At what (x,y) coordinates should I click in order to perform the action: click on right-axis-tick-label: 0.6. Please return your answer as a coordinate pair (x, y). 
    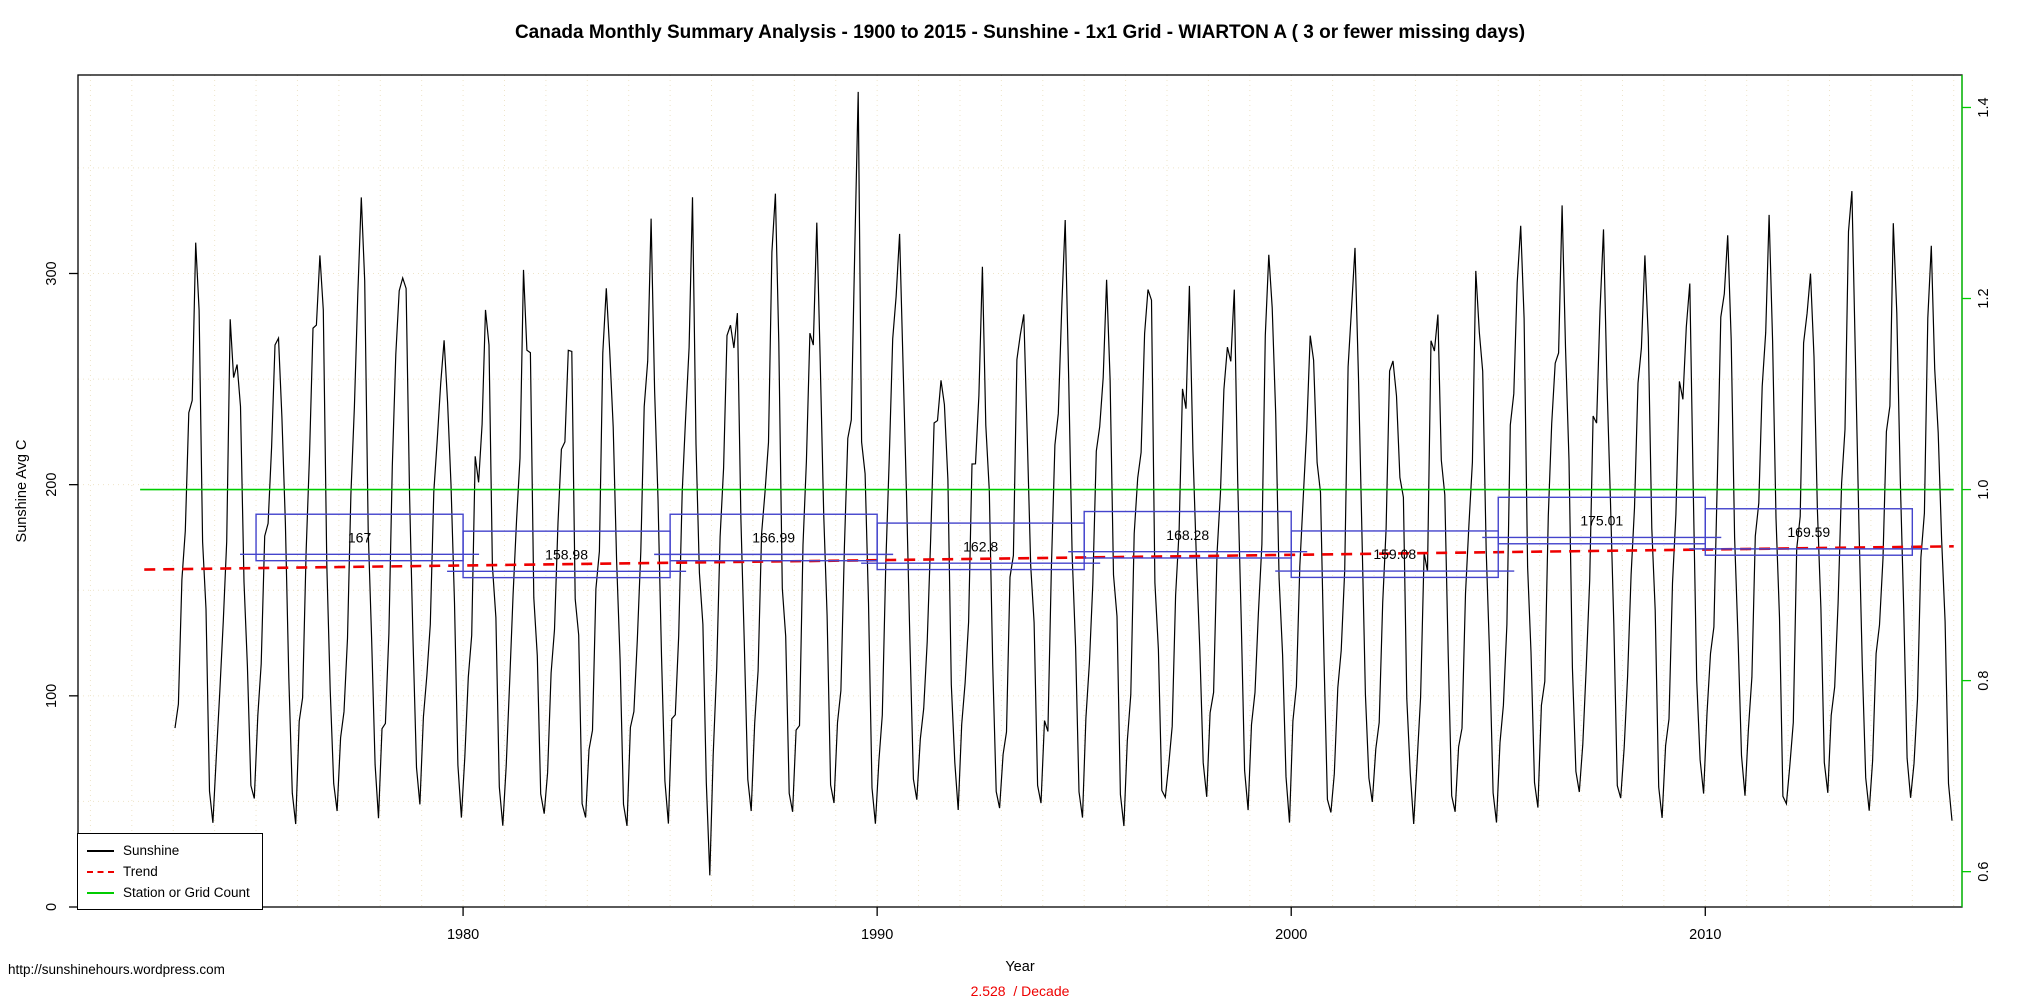
    Looking at the image, I should click on (1984, 872).